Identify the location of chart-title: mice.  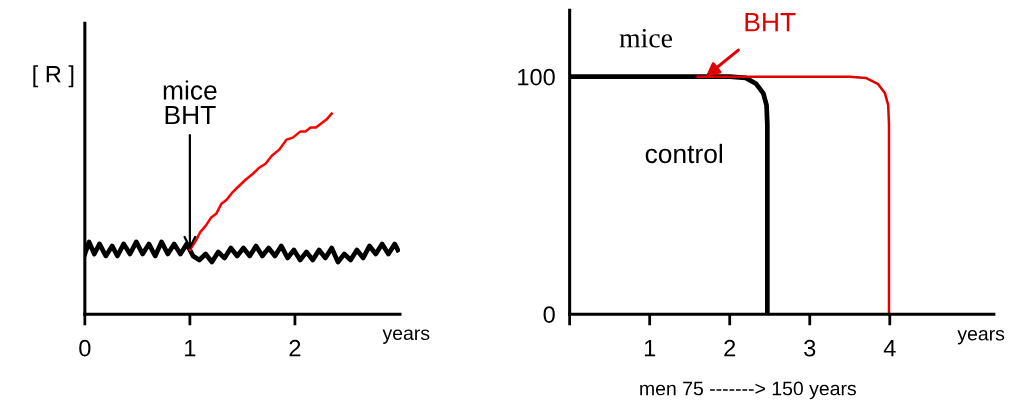
(646, 38).